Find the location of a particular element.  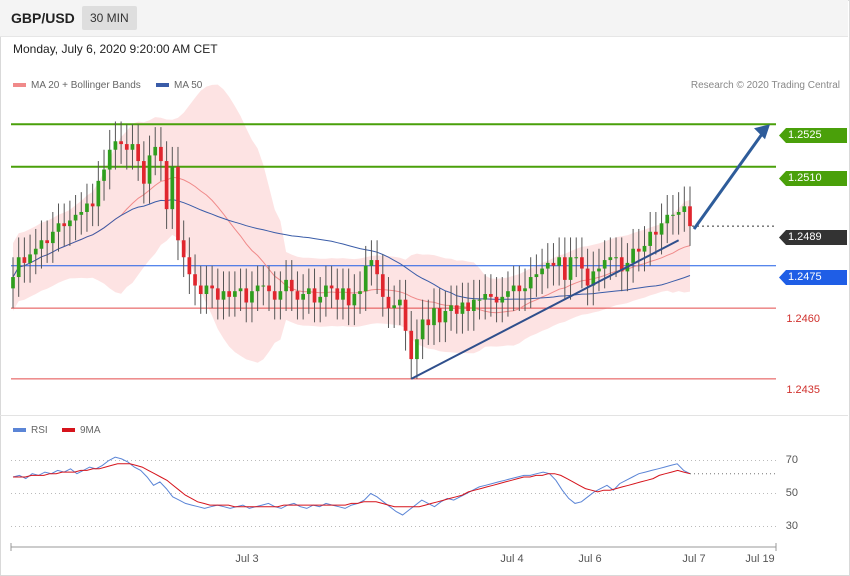

ma9-swatch is located at coordinates (68, 430).